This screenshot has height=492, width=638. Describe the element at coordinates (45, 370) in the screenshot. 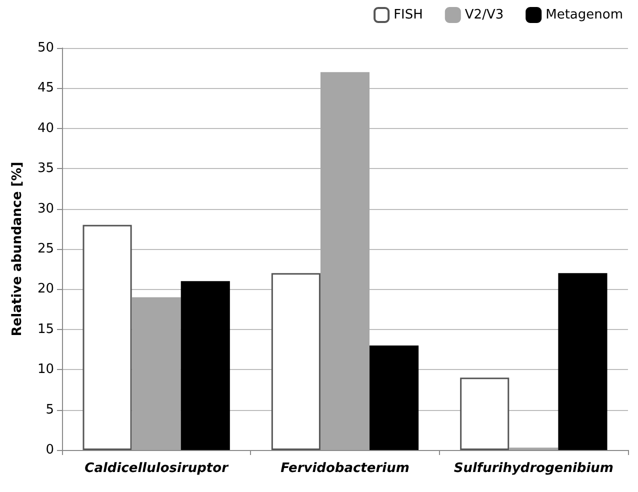

I see `y-tick-label: 10` at that location.